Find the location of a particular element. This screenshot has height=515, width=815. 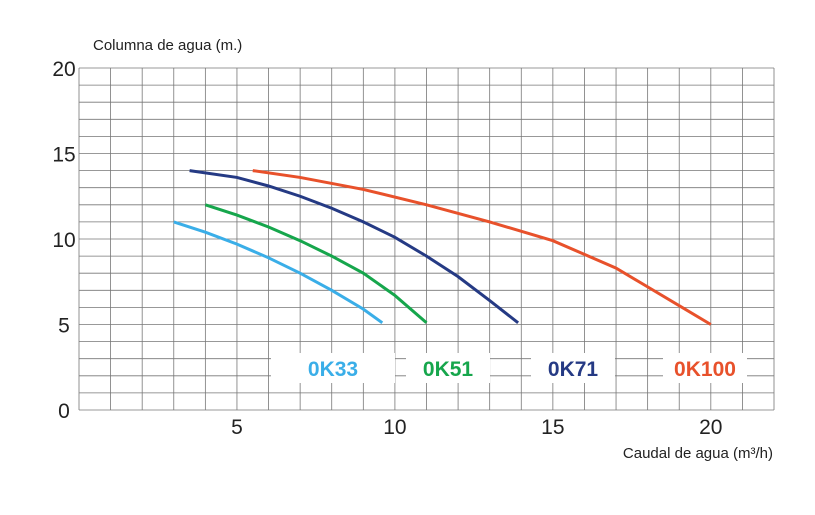

legend-label: 0K33 is located at coordinates (333, 369).